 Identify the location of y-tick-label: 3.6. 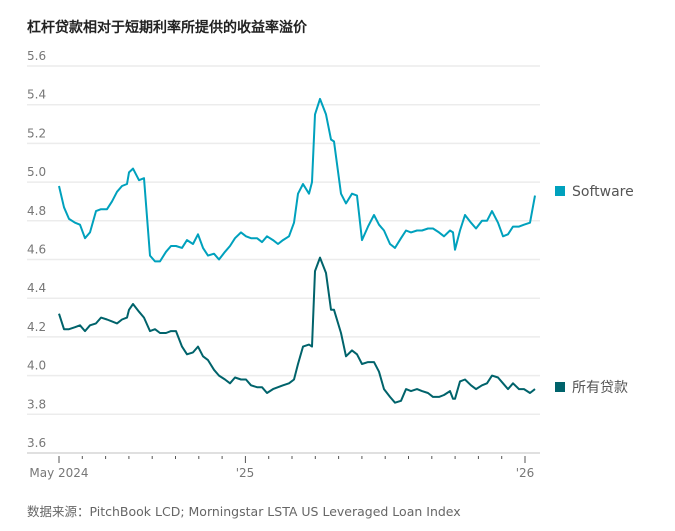
(36, 443).